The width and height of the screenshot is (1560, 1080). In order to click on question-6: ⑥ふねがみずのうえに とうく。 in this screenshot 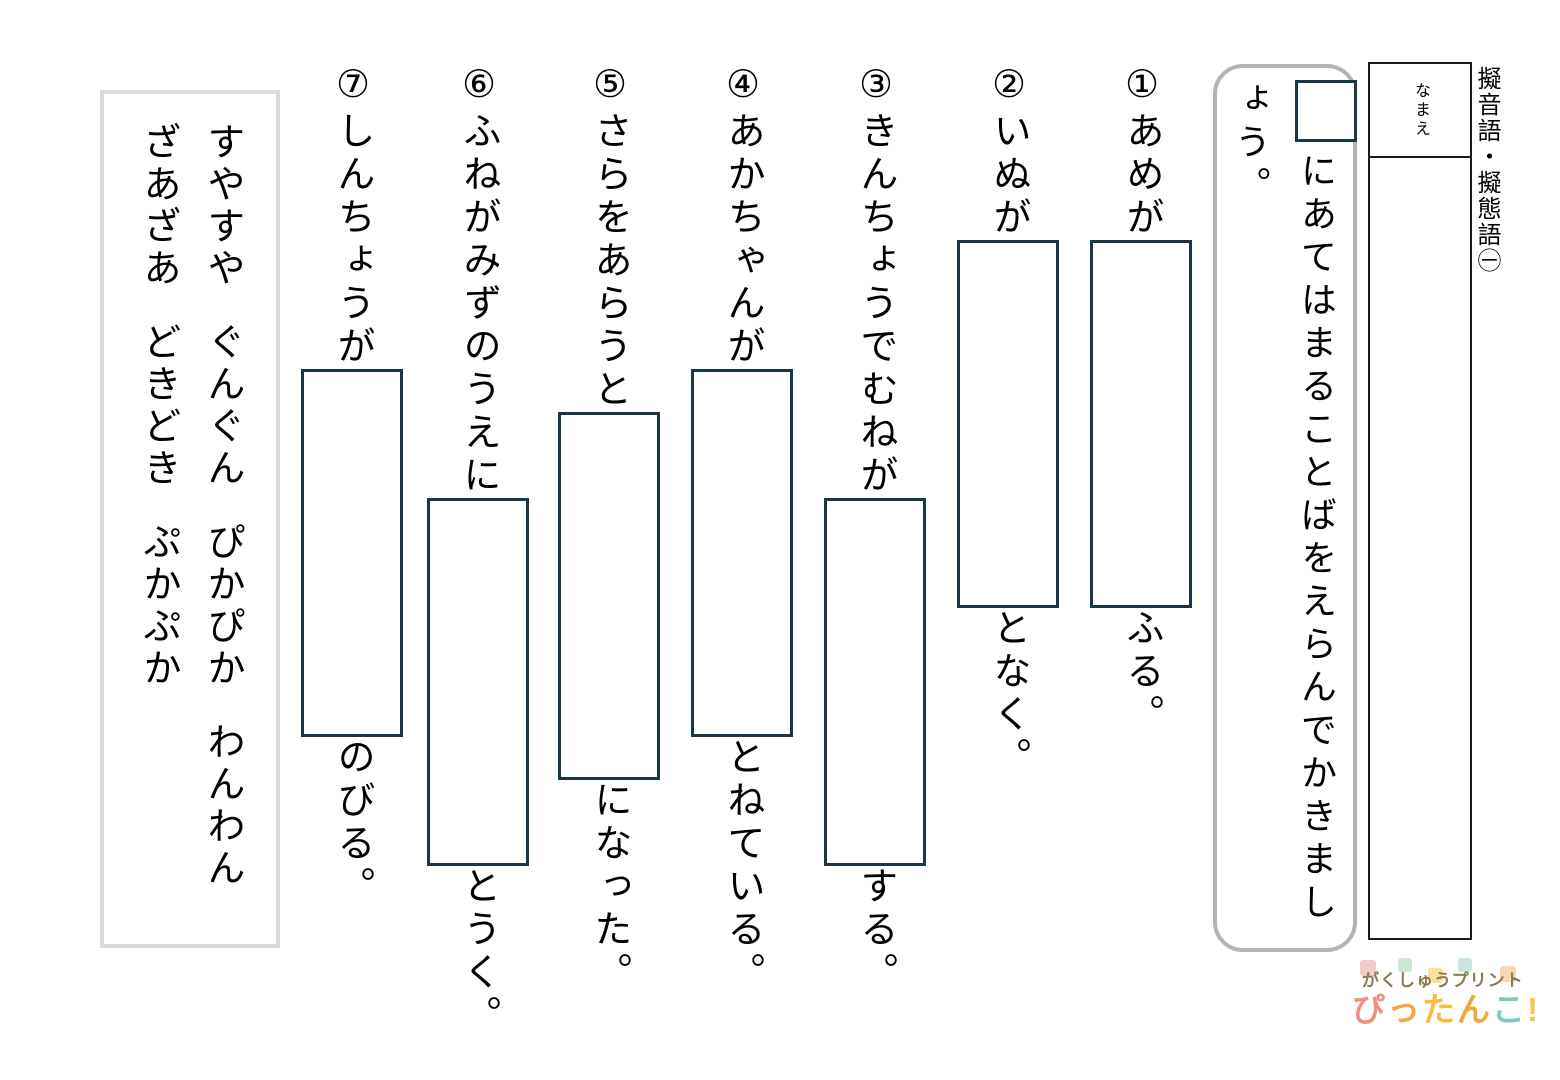, I will do `click(478, 567)`.